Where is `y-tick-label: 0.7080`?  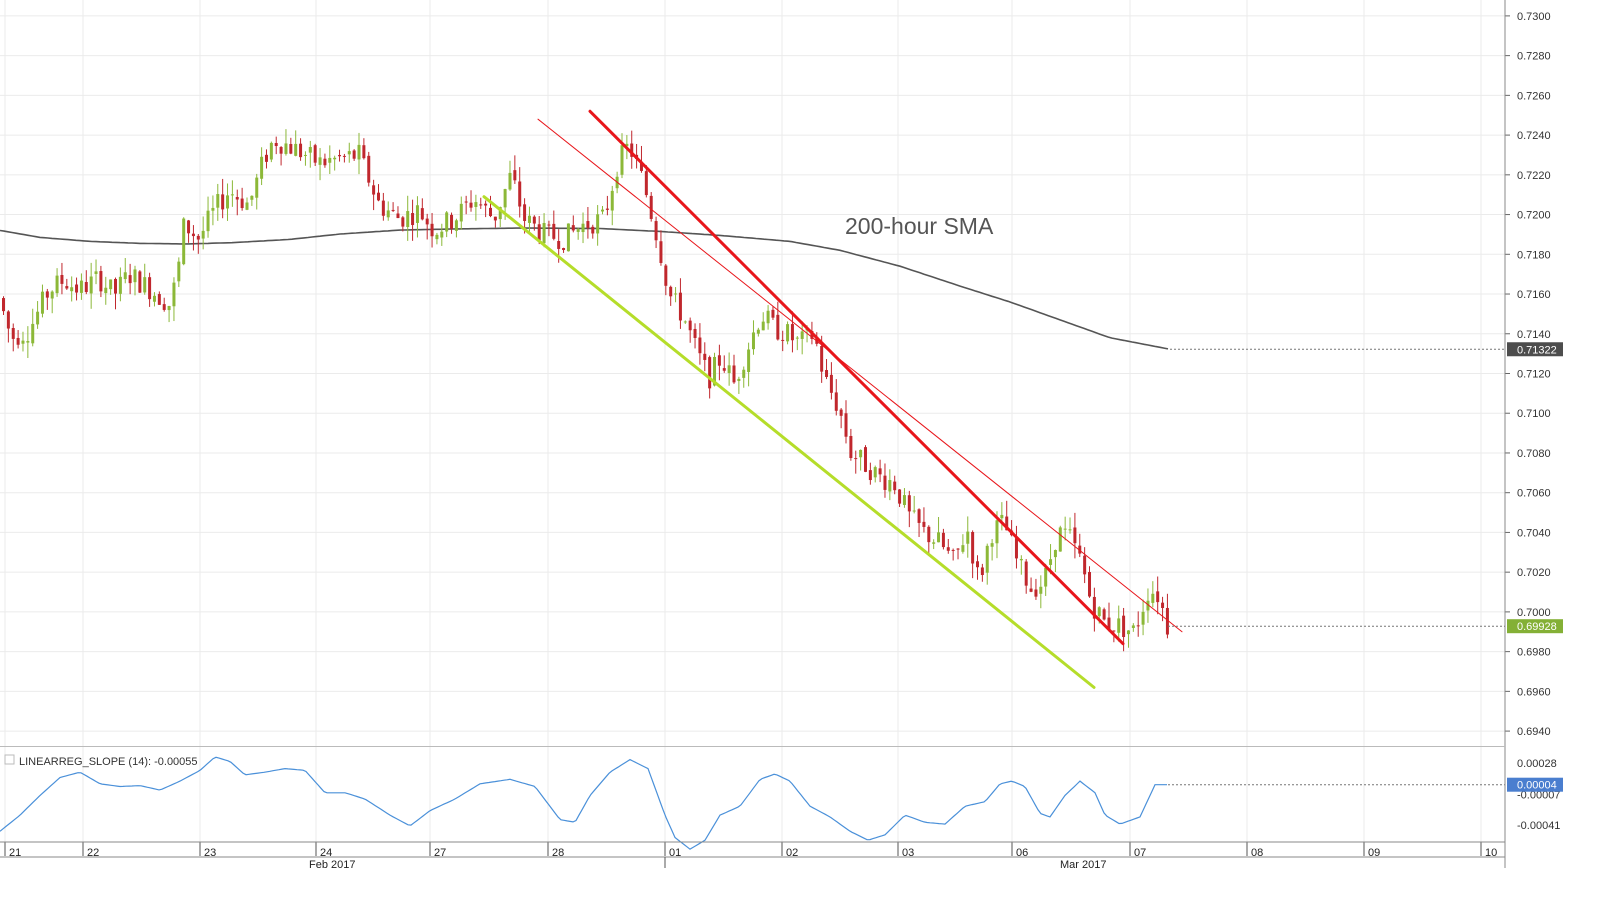
y-tick-label: 0.7080 is located at coordinates (1534, 454).